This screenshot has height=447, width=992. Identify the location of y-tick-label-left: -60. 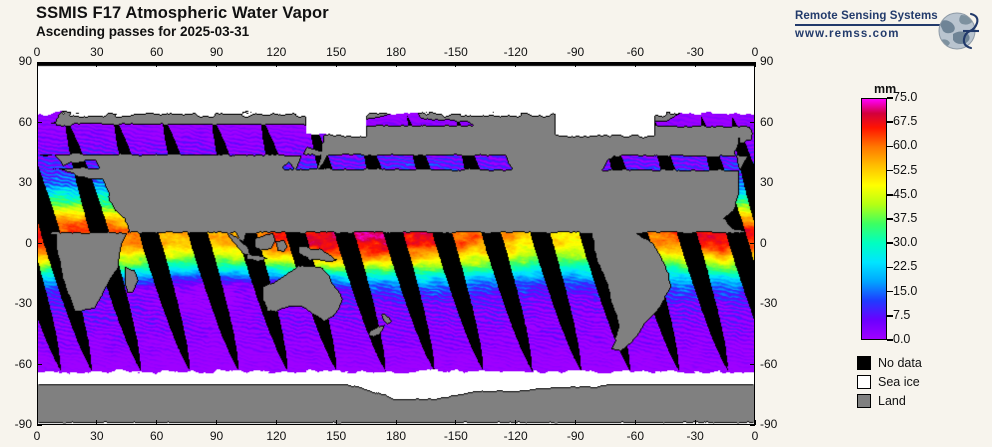
(23, 363).